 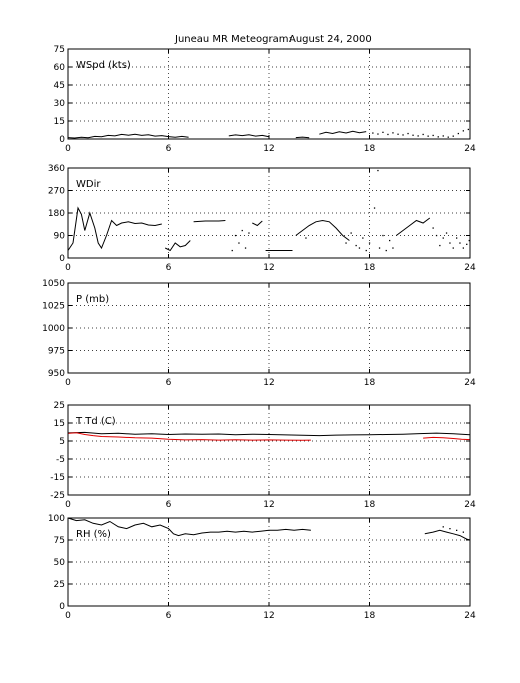 What do you see at coordinates (59, 424) in the screenshot?
I see `y-tick-label: 15` at bounding box center [59, 424].